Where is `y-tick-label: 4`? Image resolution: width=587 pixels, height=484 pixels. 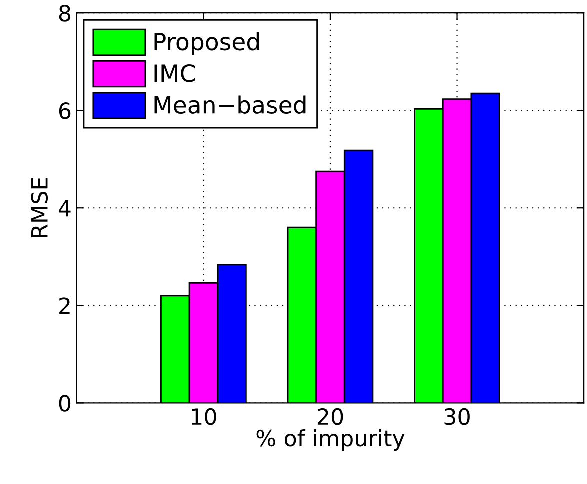
y-tick-label: 4 is located at coordinates (64, 208).